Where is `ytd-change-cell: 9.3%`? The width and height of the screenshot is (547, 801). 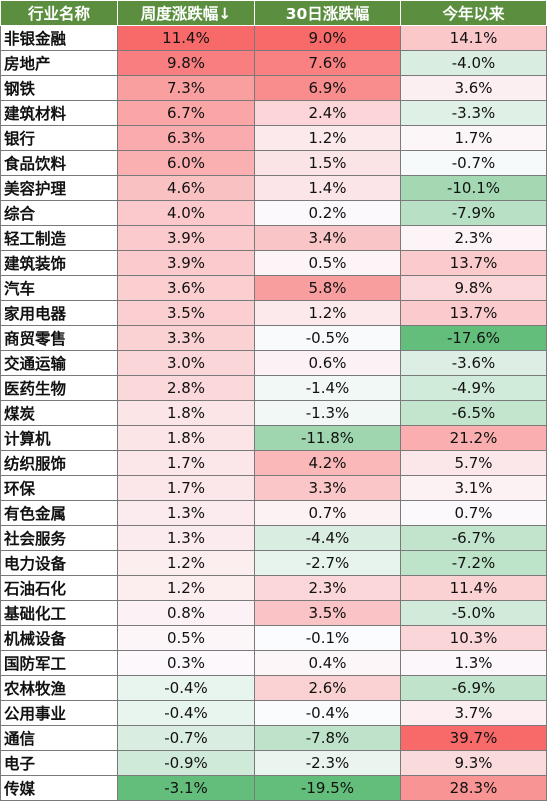
ytd-change-cell: 9.3% is located at coordinates (473, 763).